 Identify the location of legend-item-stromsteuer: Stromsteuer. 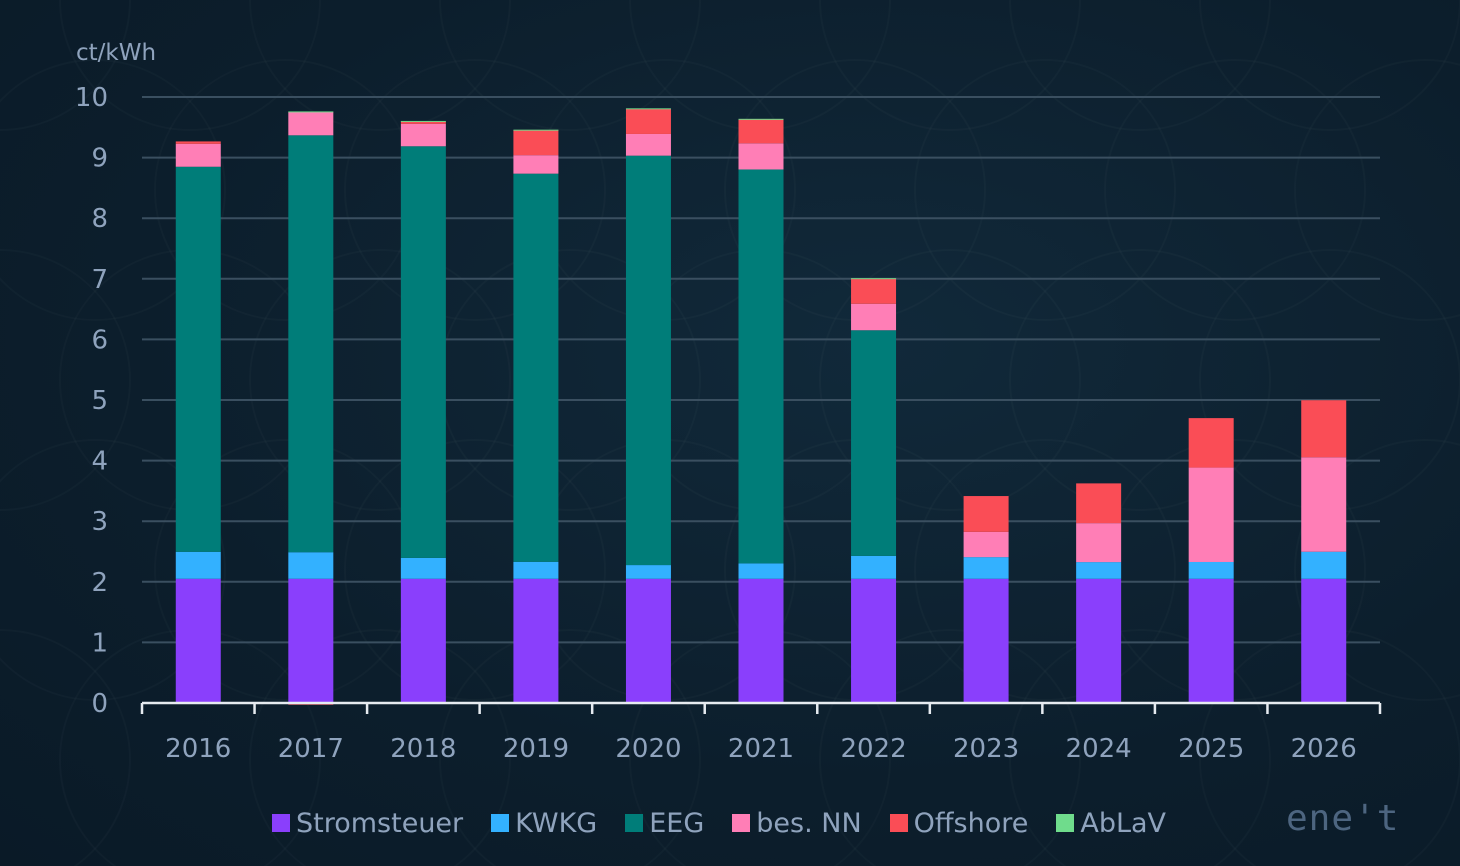
(367, 823).